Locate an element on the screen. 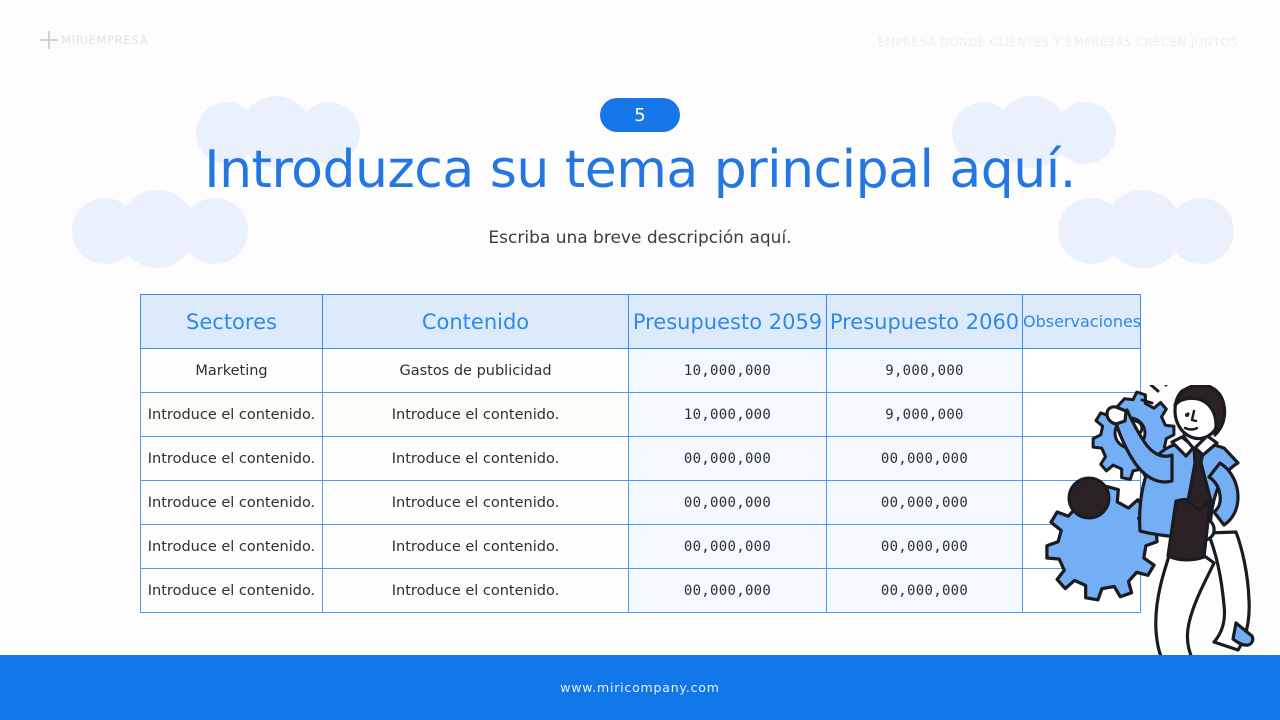 Image resolution: width=1280 pixels, height=720 pixels. column-header-presupuesto-2060: Presupuesto 2060 is located at coordinates (924, 321).